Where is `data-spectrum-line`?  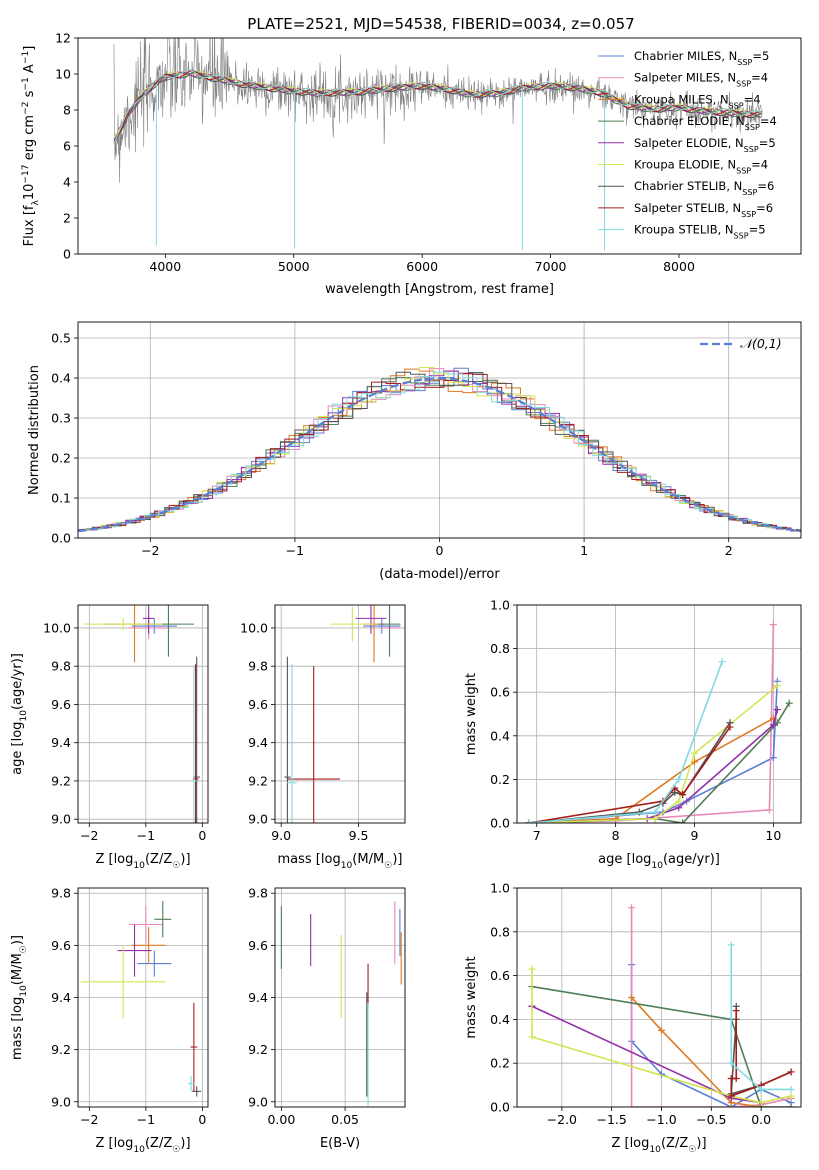
data-spectrum-line is located at coordinates (438, 110).